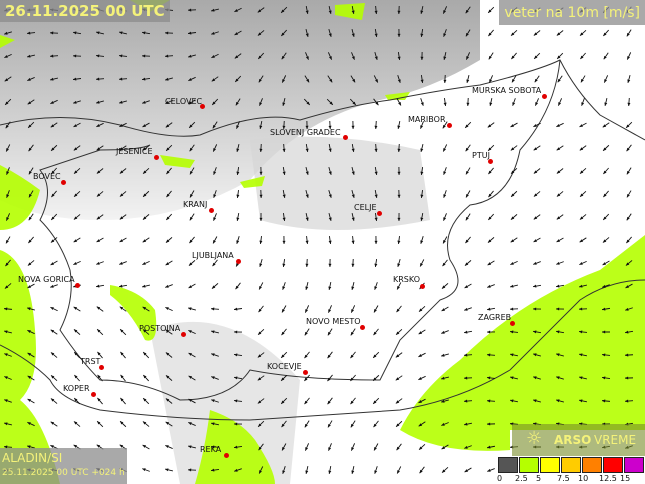 This screenshot has height=484, width=645. I want to click on color-legend: 0 2.5 5 7.5 10 12.5 15, so click(571, 470).